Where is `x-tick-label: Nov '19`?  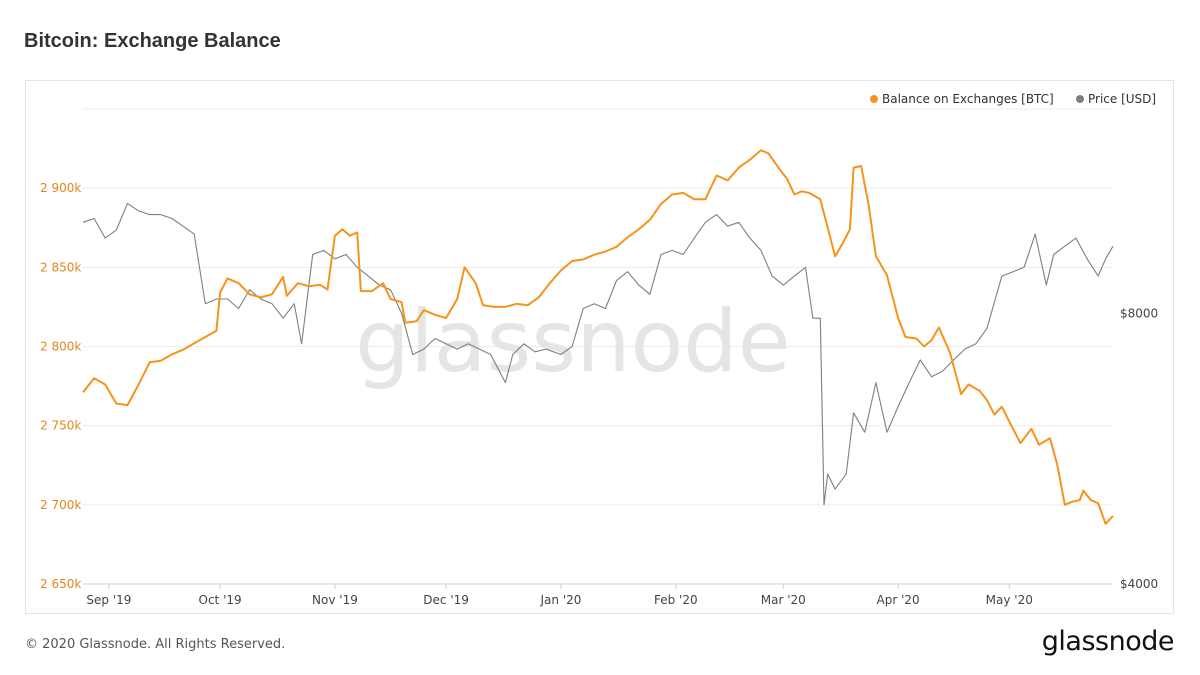
x-tick-label: Nov '19 is located at coordinates (335, 600).